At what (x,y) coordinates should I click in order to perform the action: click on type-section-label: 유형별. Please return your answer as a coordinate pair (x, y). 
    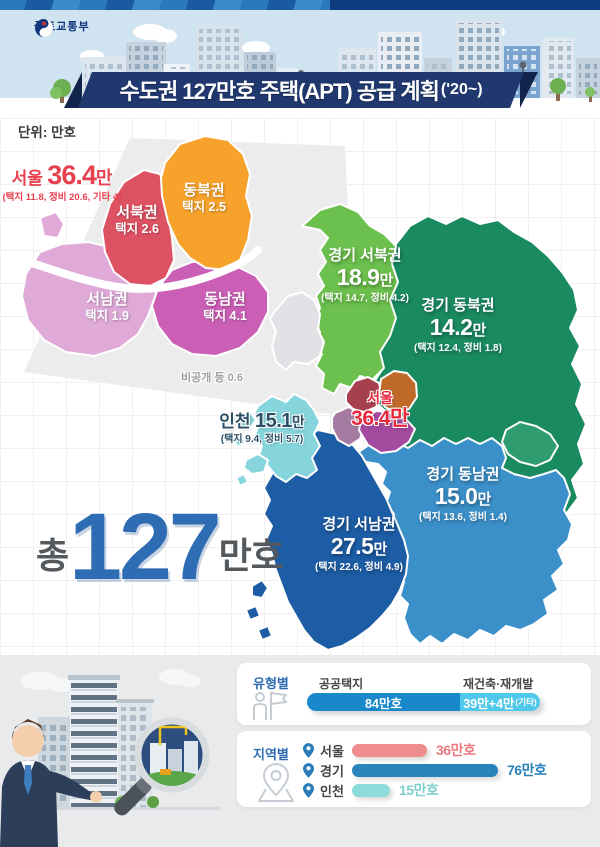
    Looking at the image, I should click on (271, 683).